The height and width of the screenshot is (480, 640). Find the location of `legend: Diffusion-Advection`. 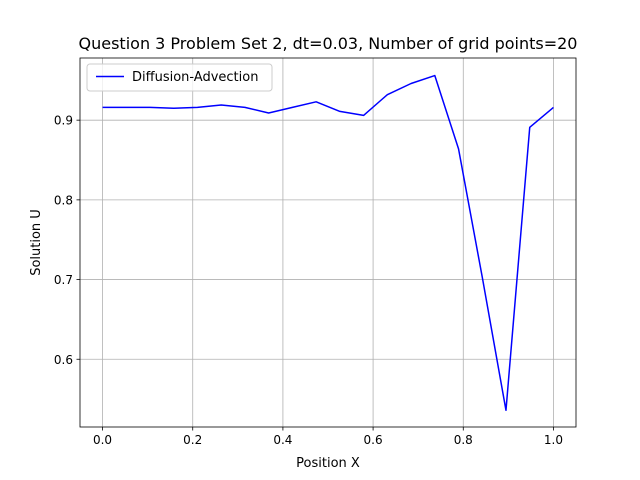

legend: Diffusion-Advection is located at coordinates (179, 77).